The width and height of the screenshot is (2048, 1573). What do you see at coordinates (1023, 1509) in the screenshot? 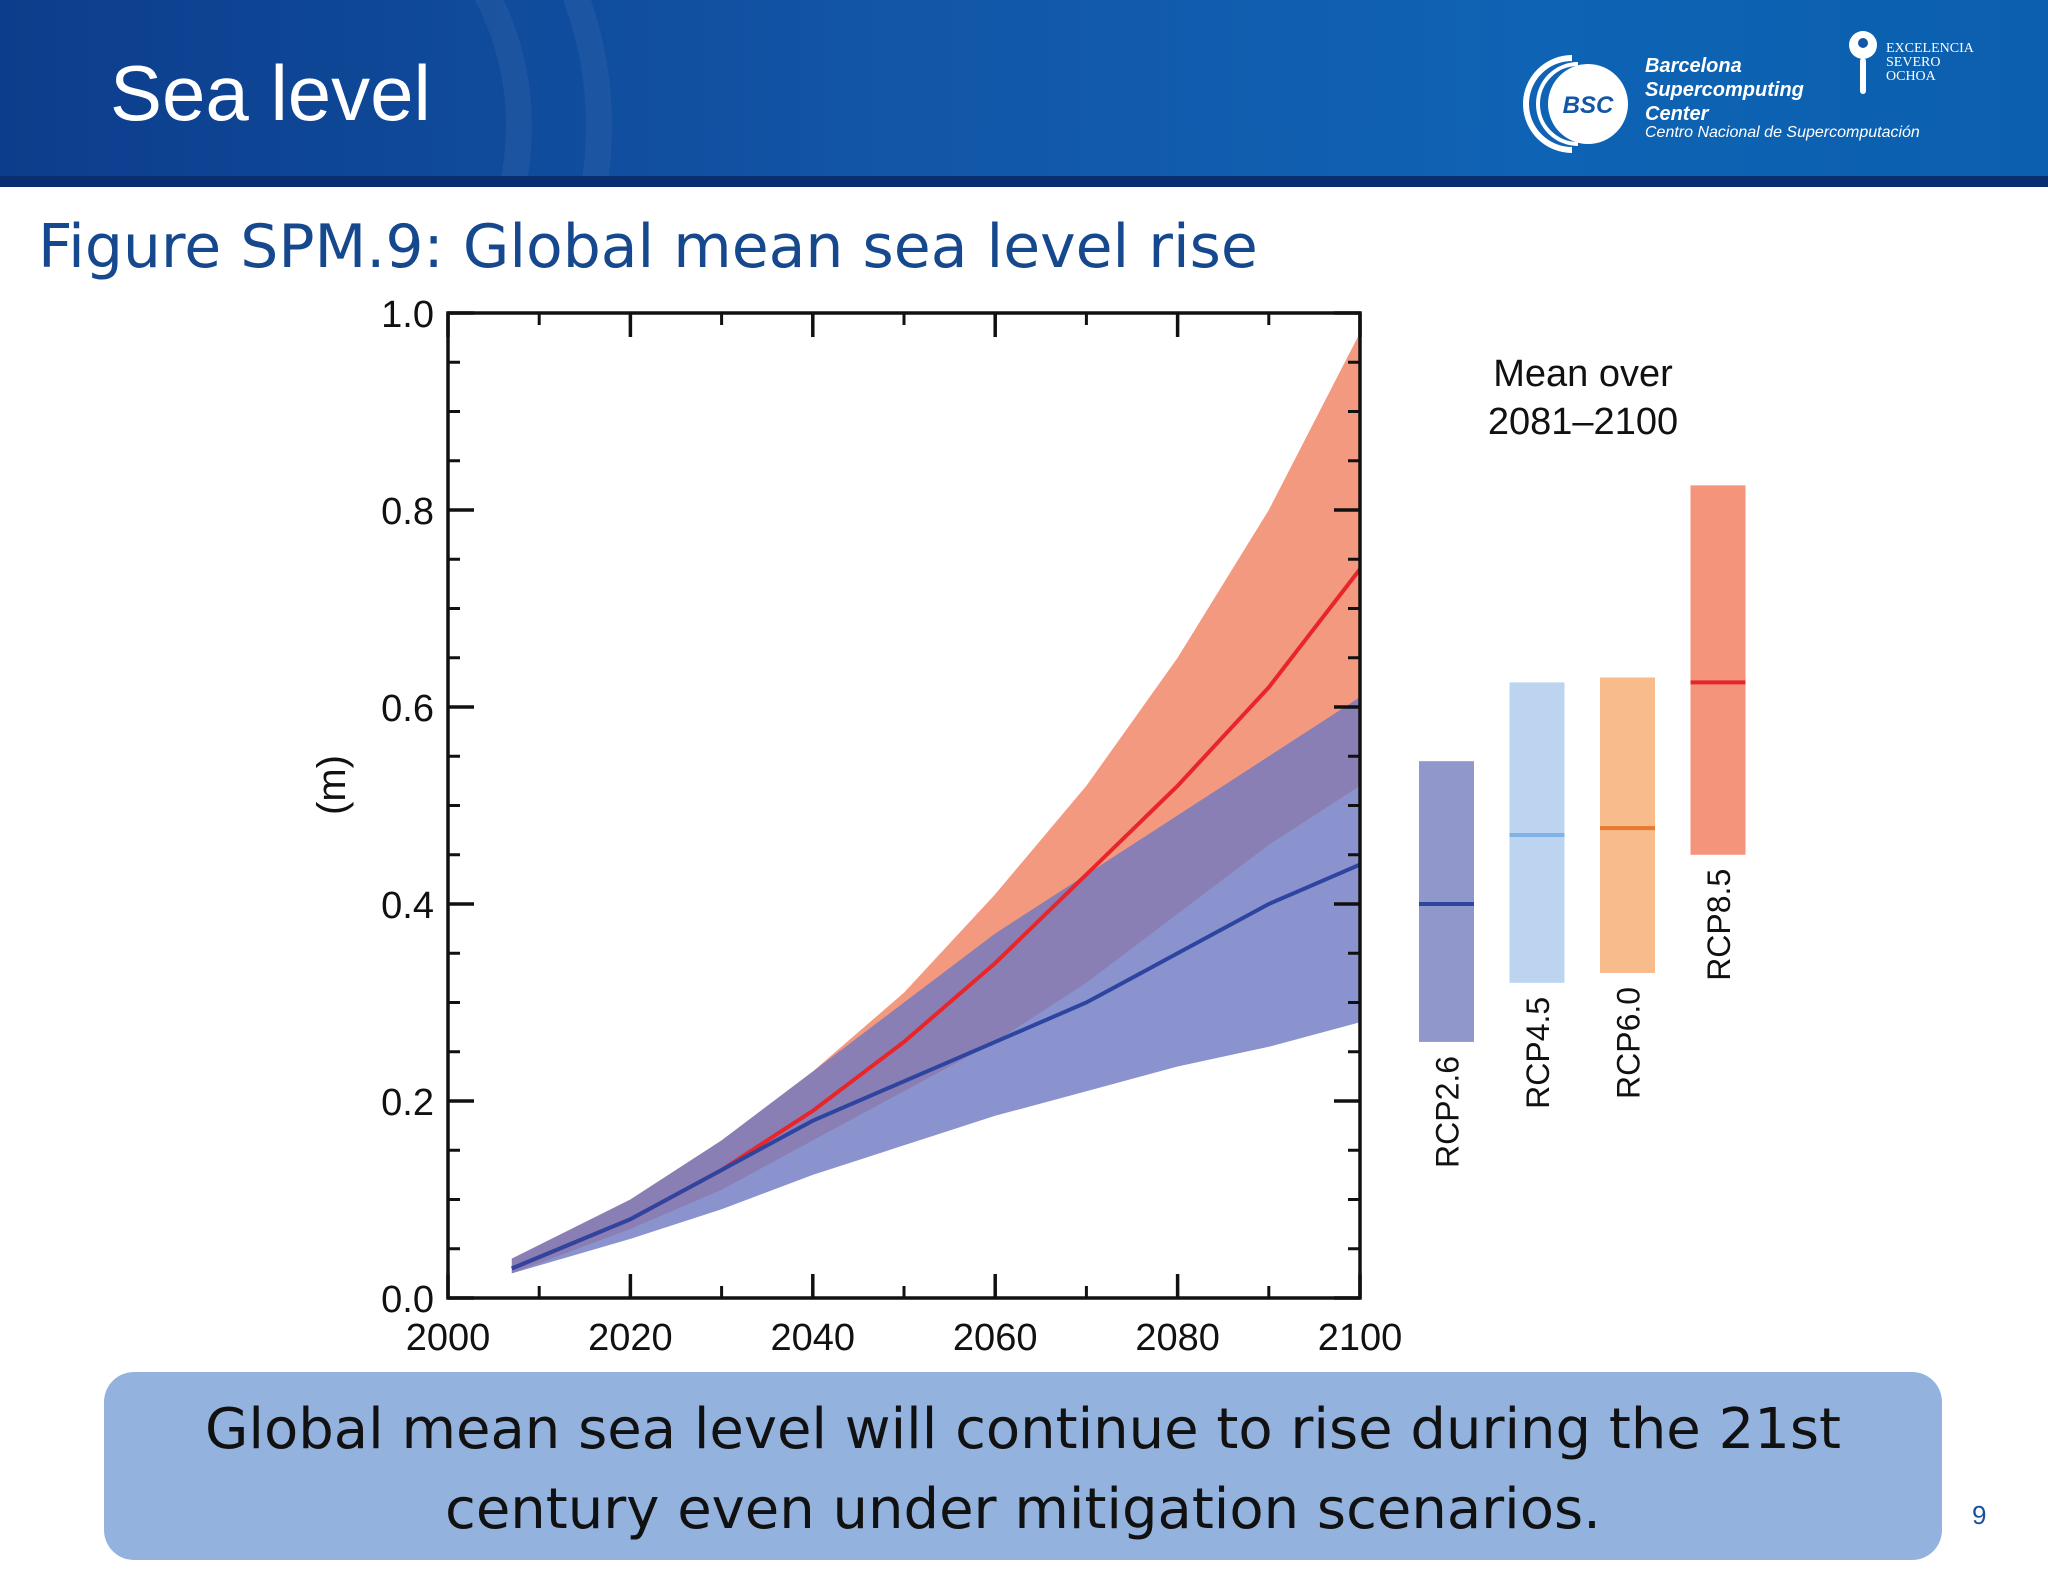
I see `key-message-line2: century even under mitigation scenarios.` at bounding box center [1023, 1509].